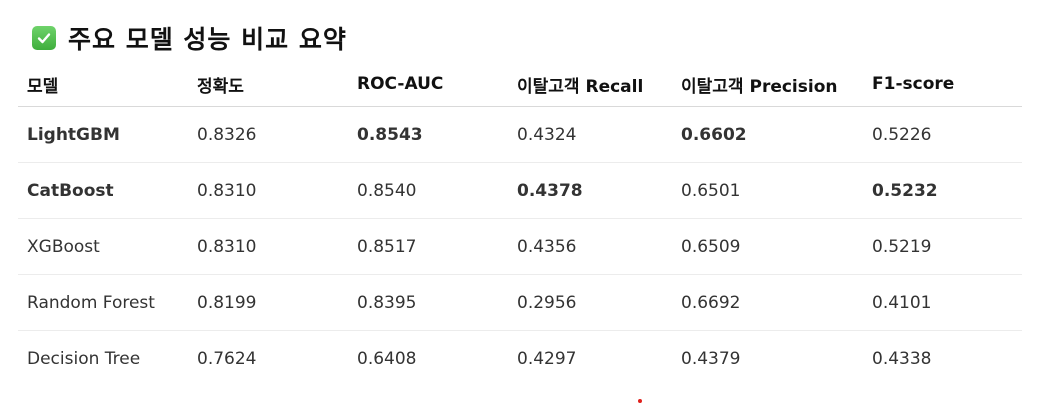 Image resolution: width=1041 pixels, height=406 pixels. Describe the element at coordinates (590, 302) in the screenshot. I see `cell-churn-recall: 0.2956` at that location.